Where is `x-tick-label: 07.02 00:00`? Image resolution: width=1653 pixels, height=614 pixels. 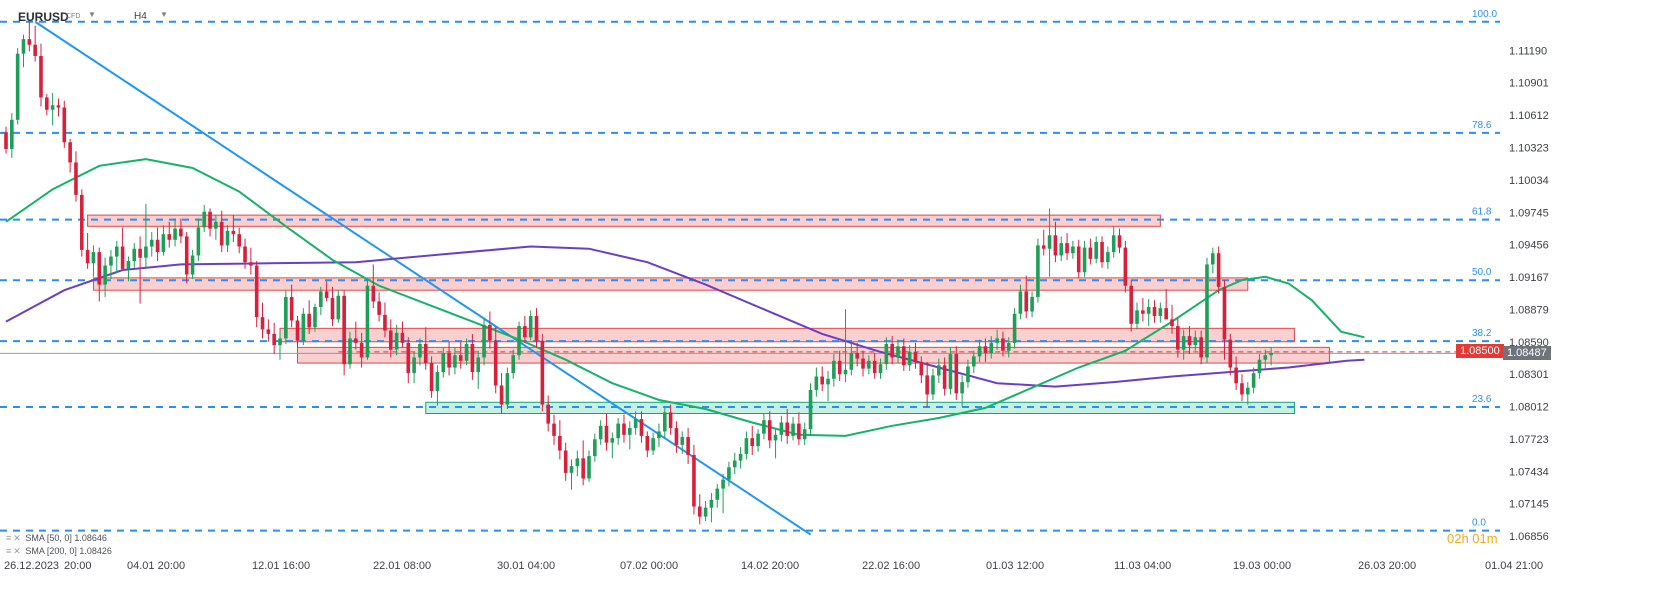 x-tick-label: 07.02 00:00 is located at coordinates (649, 566).